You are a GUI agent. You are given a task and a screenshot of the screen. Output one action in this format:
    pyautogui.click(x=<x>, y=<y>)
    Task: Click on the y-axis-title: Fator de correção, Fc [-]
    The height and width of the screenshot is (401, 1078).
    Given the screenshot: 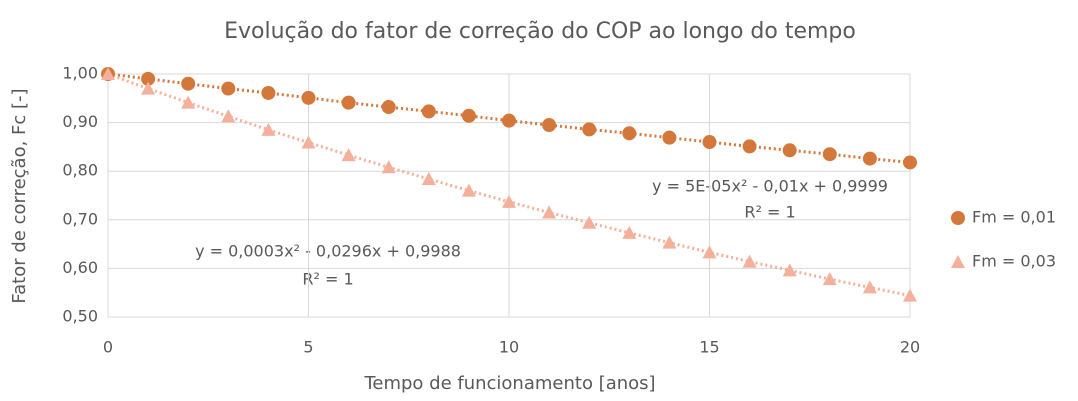 What is the action you would take?
    pyautogui.click(x=19, y=195)
    